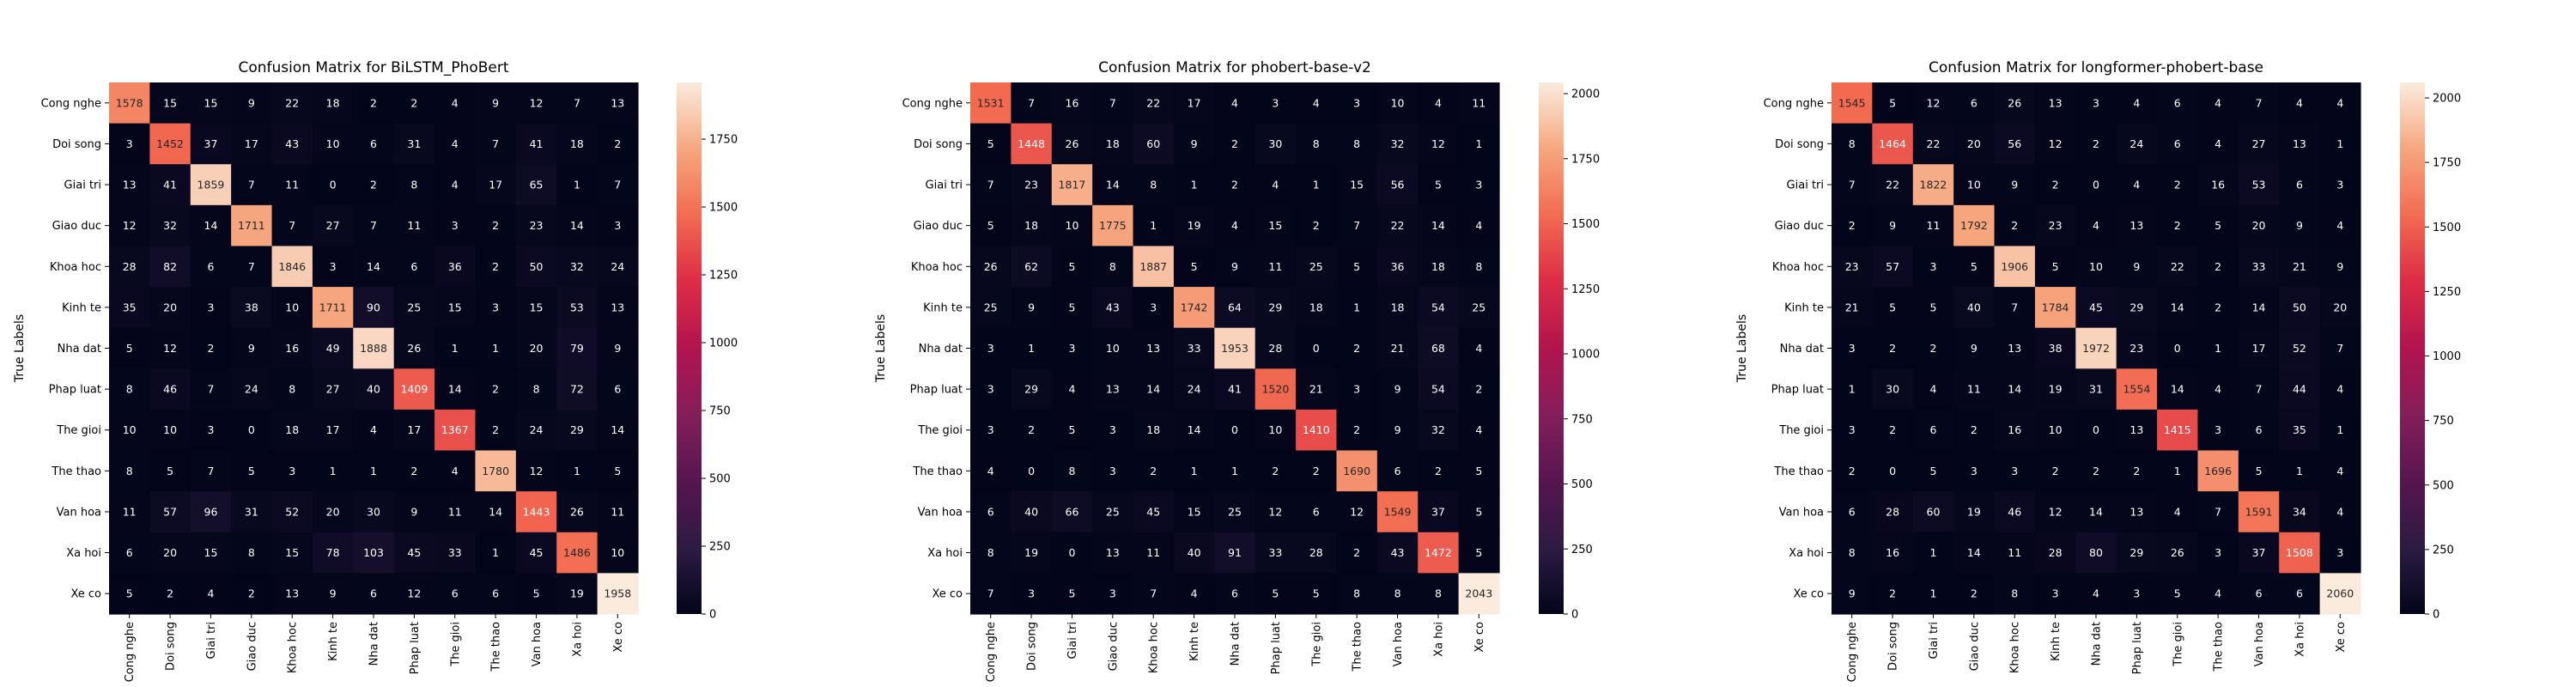  What do you see at coordinates (2340, 307) in the screenshot?
I see `cell-value-label: 20` at bounding box center [2340, 307].